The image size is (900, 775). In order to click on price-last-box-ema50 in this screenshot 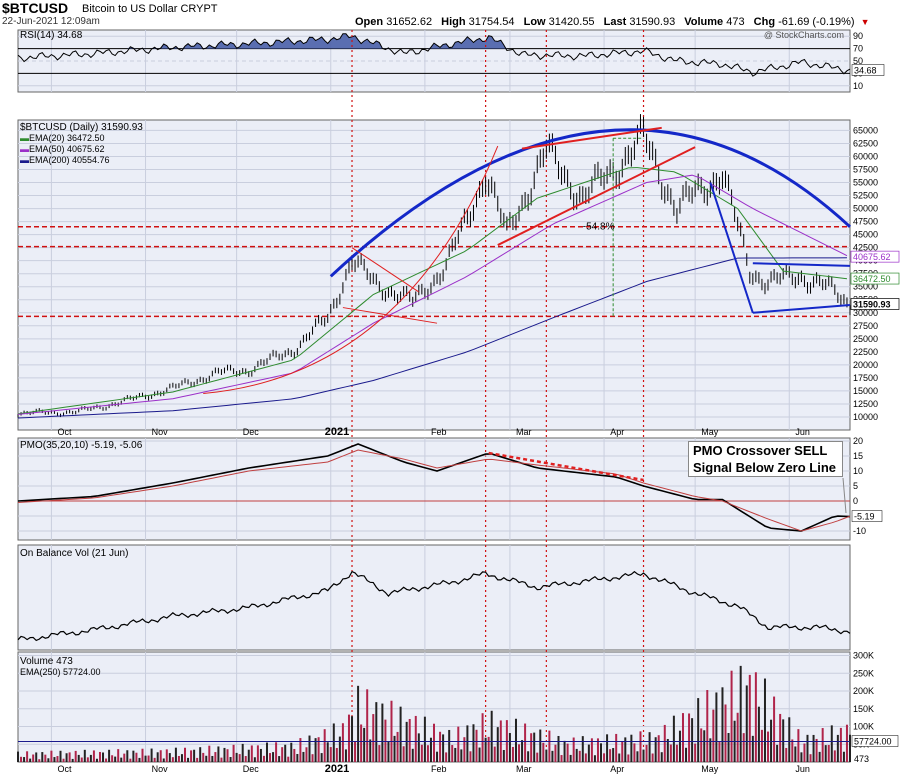, I will do `click(875, 256)`.